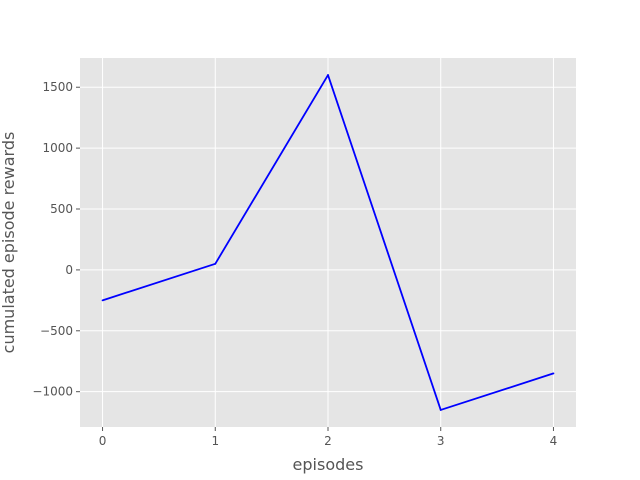 Image resolution: width=640 pixels, height=480 pixels. What do you see at coordinates (61, 209) in the screenshot?
I see `y-tick-label: 500` at bounding box center [61, 209].